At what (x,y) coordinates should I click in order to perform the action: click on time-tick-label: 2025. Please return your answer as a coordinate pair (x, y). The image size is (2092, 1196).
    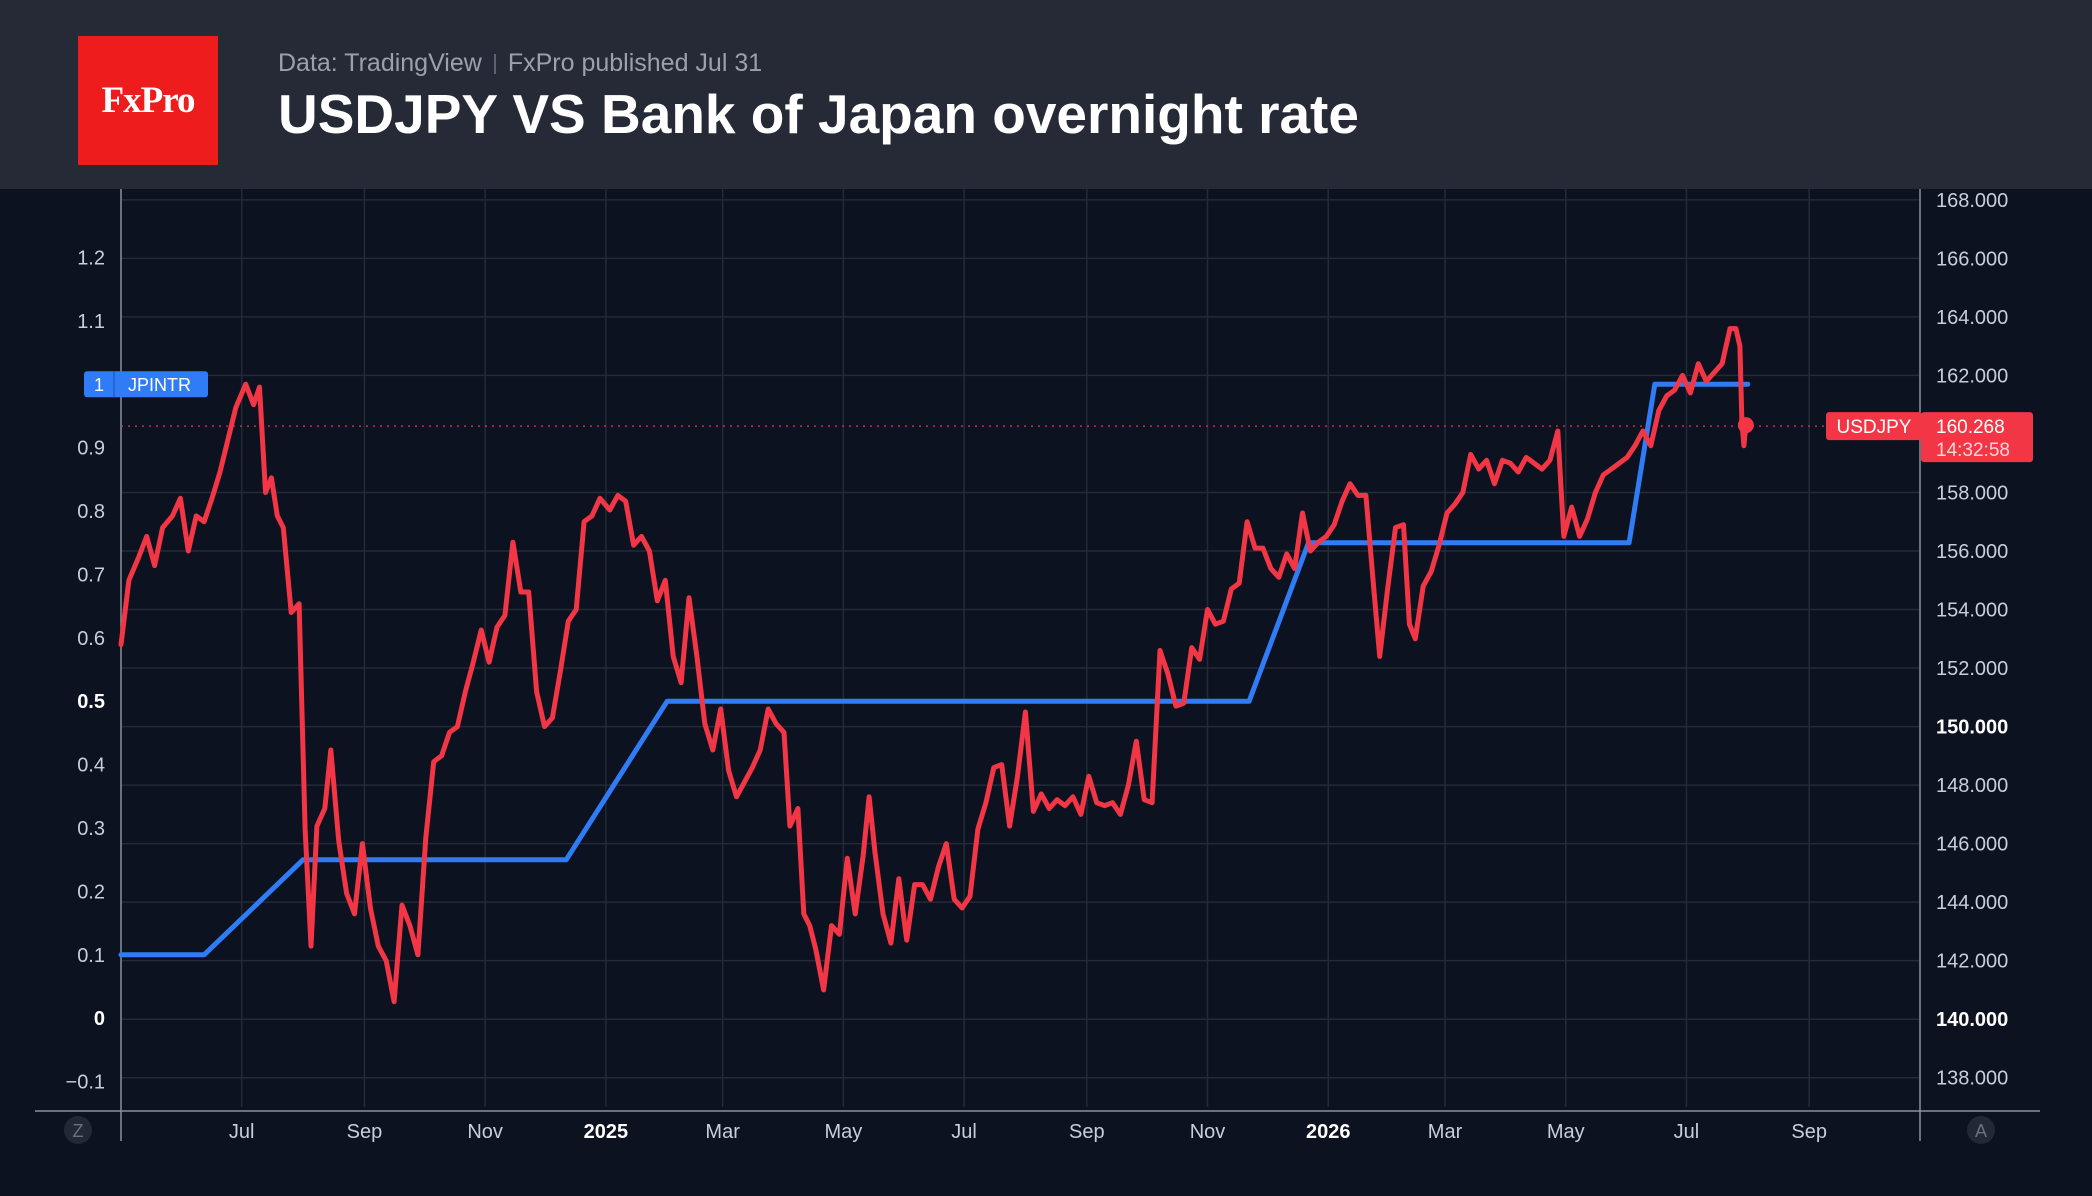
    Looking at the image, I should click on (606, 1132).